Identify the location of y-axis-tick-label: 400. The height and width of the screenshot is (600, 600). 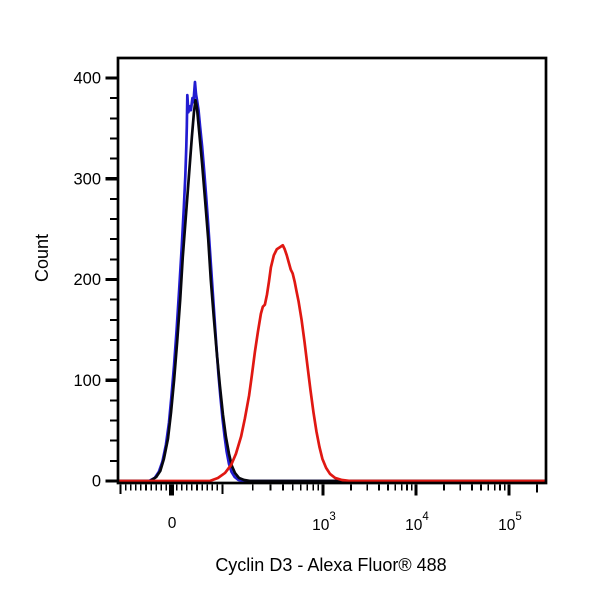
(87, 79).